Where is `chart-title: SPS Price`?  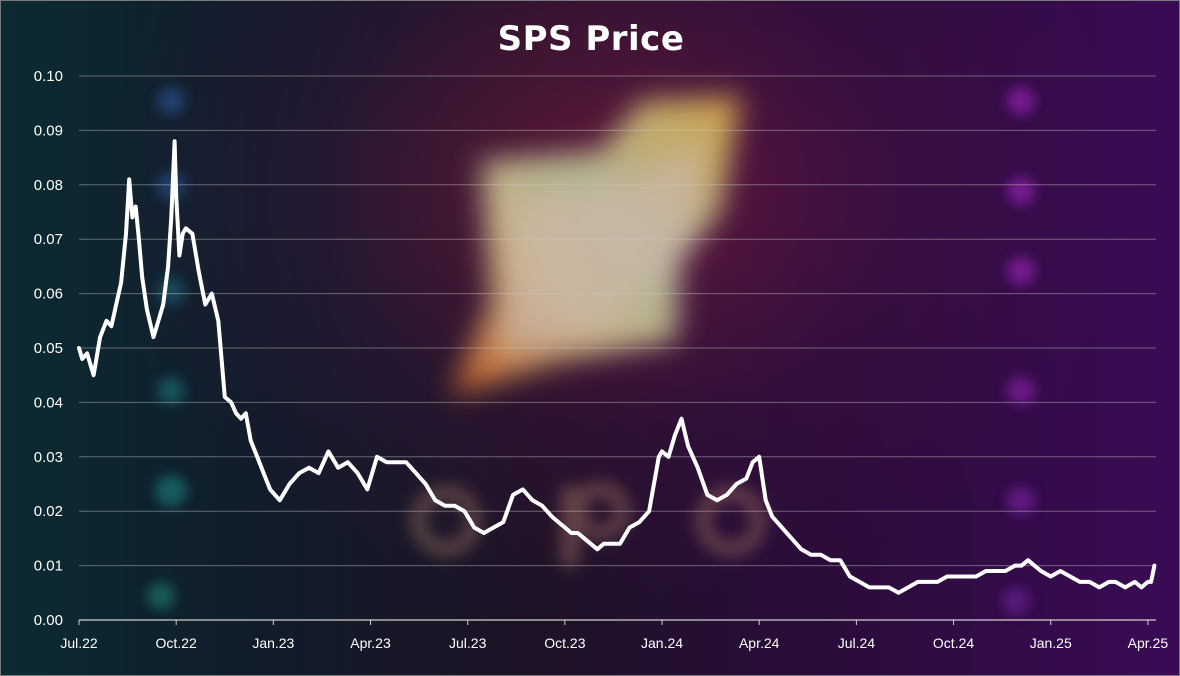
chart-title: SPS Price is located at coordinates (591, 39).